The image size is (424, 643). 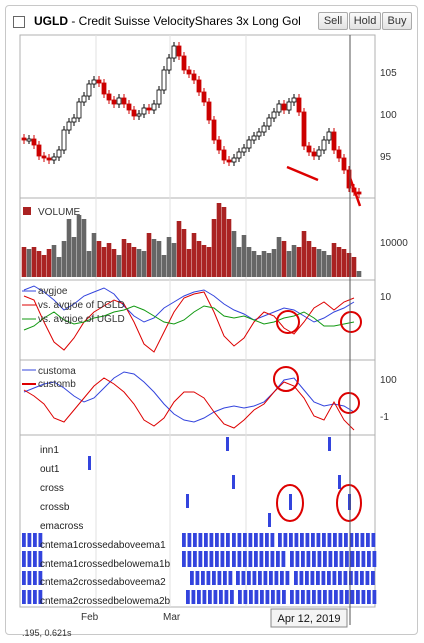 What do you see at coordinates (89, 463) in the screenshot?
I see `signal-out1` at bounding box center [89, 463].